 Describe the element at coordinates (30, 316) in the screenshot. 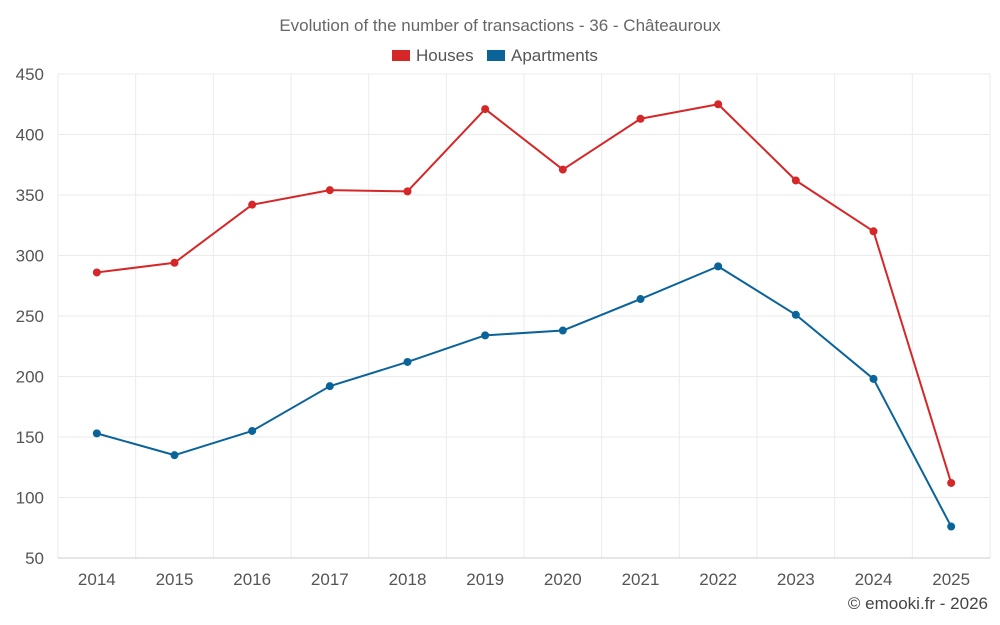

I see `y-tick-label: 250` at that location.